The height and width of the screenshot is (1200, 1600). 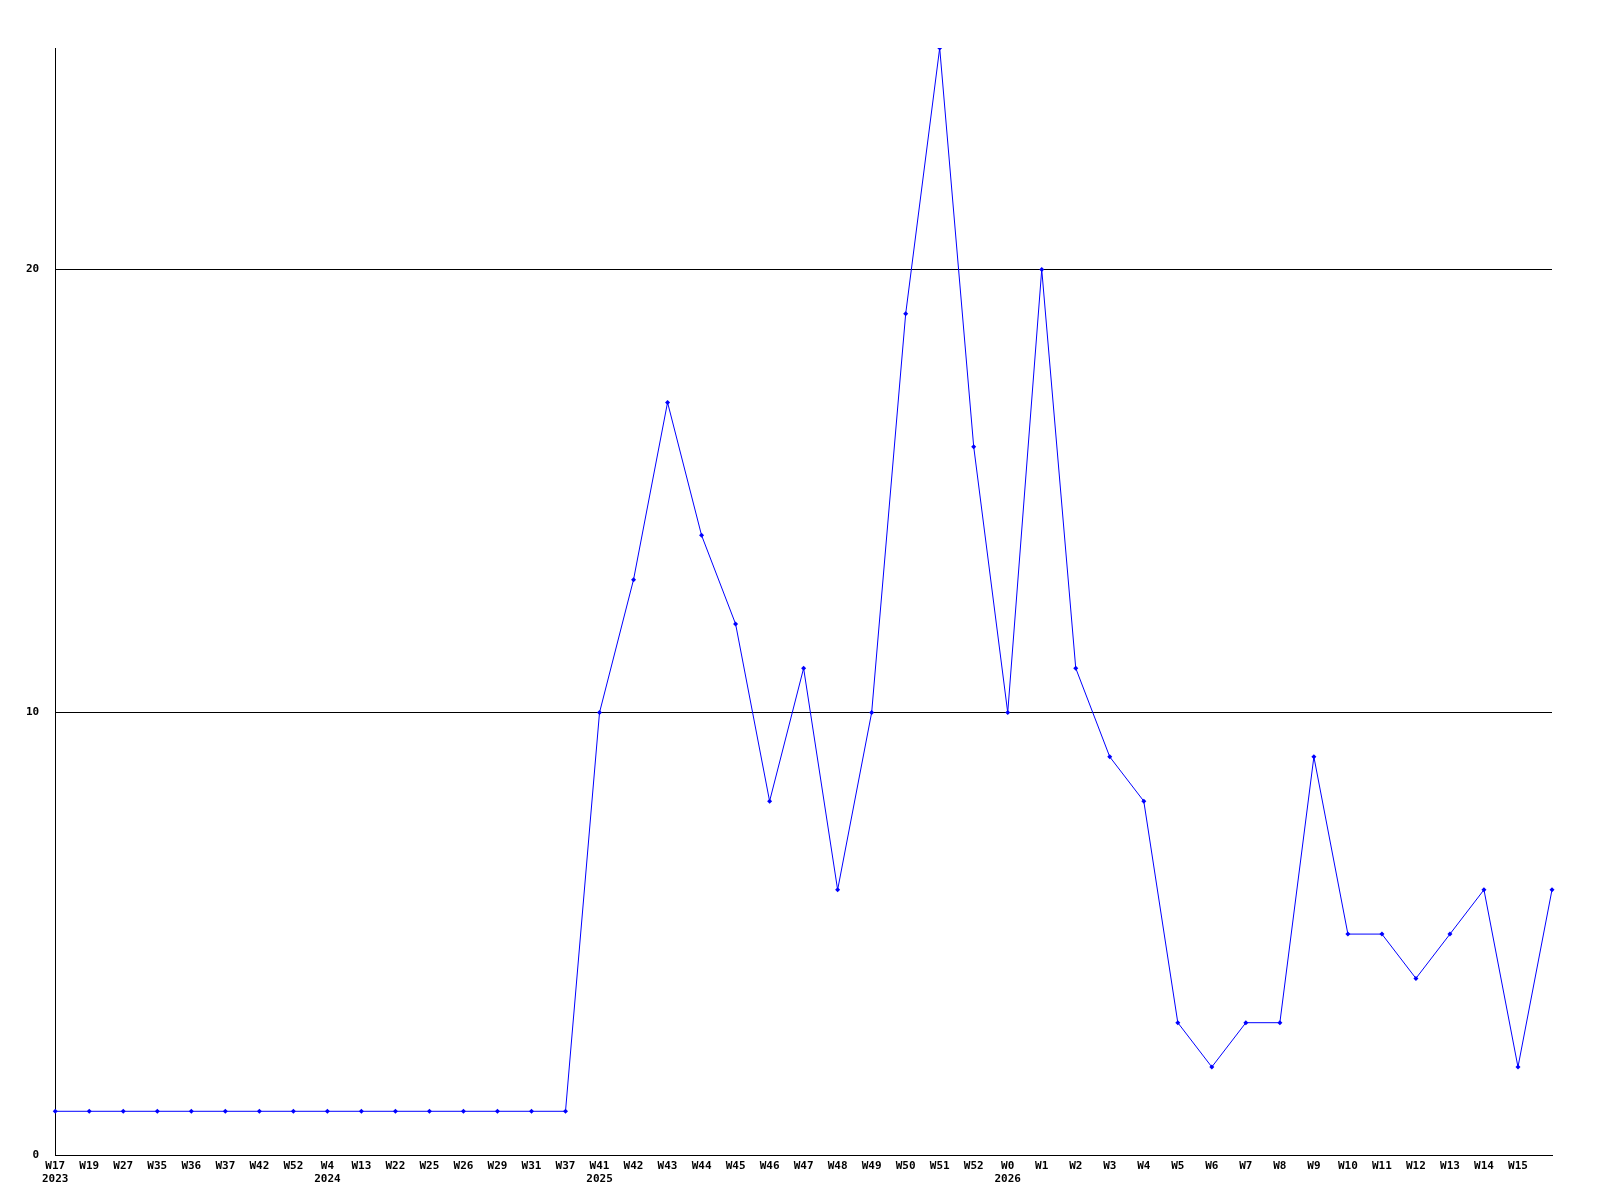 What do you see at coordinates (33, 269) in the screenshot?
I see `y-tick-label: 20` at bounding box center [33, 269].